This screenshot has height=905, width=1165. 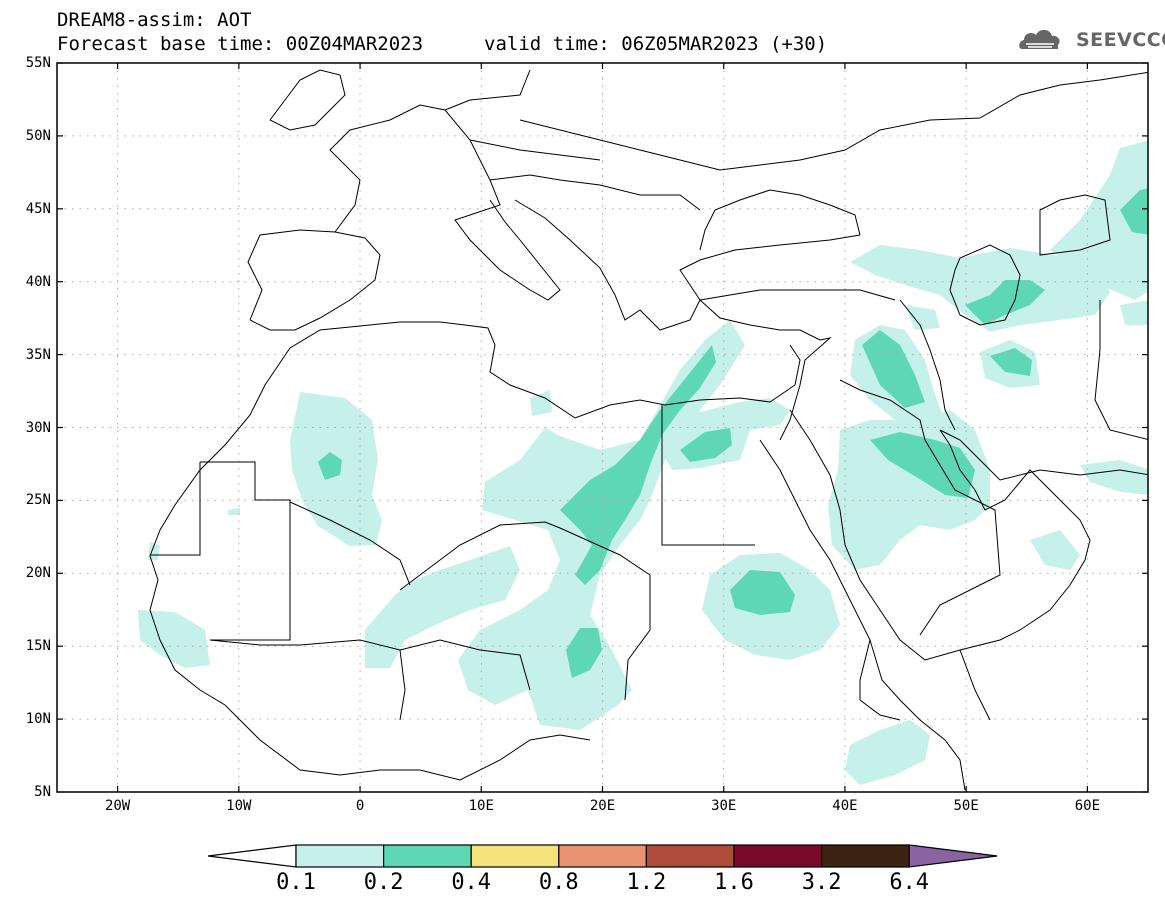 What do you see at coordinates (350, 543) in the screenshot?
I see `border-mali-algeria` at bounding box center [350, 543].